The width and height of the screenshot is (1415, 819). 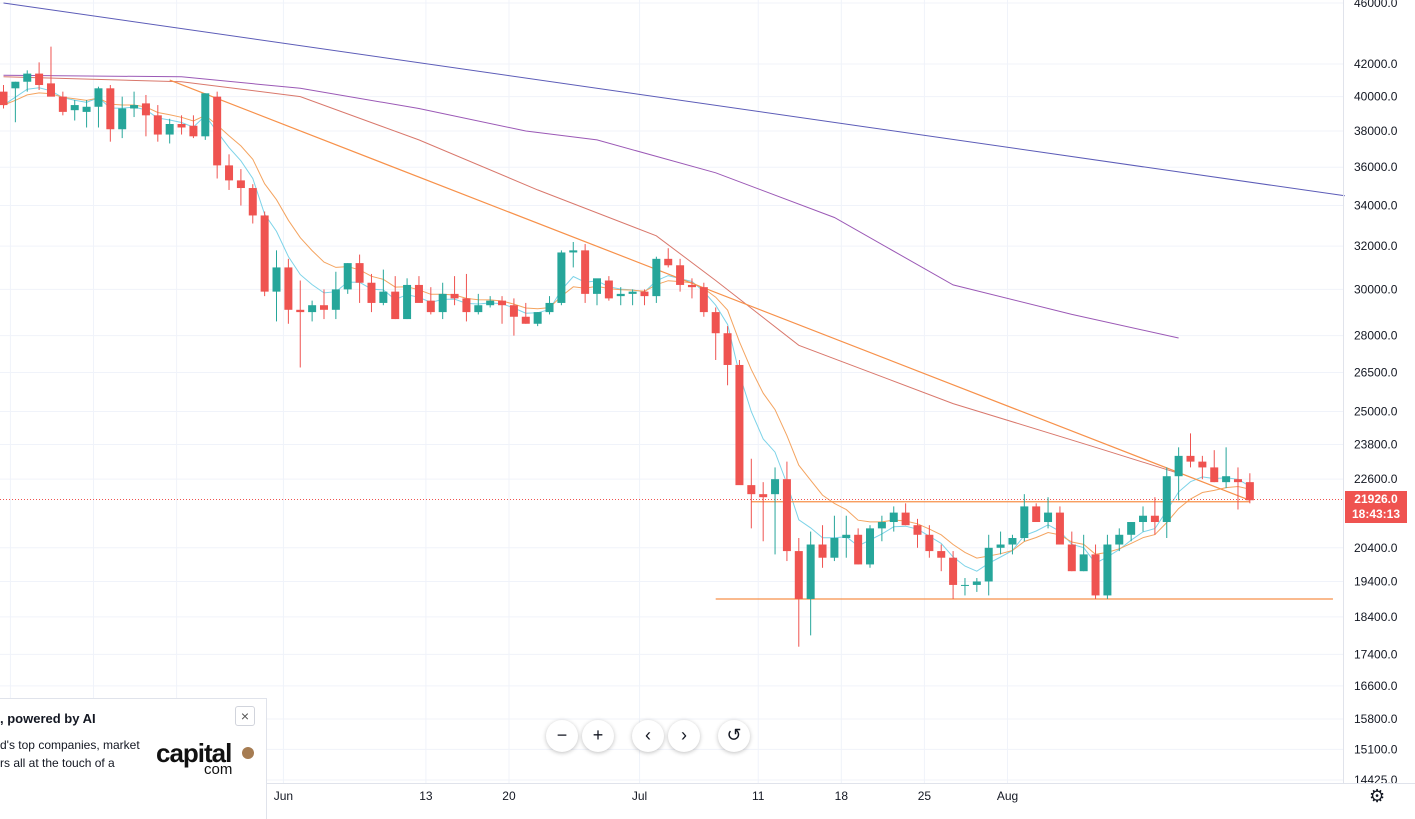 I want to click on scroll-right-button: ›, so click(x=684, y=736).